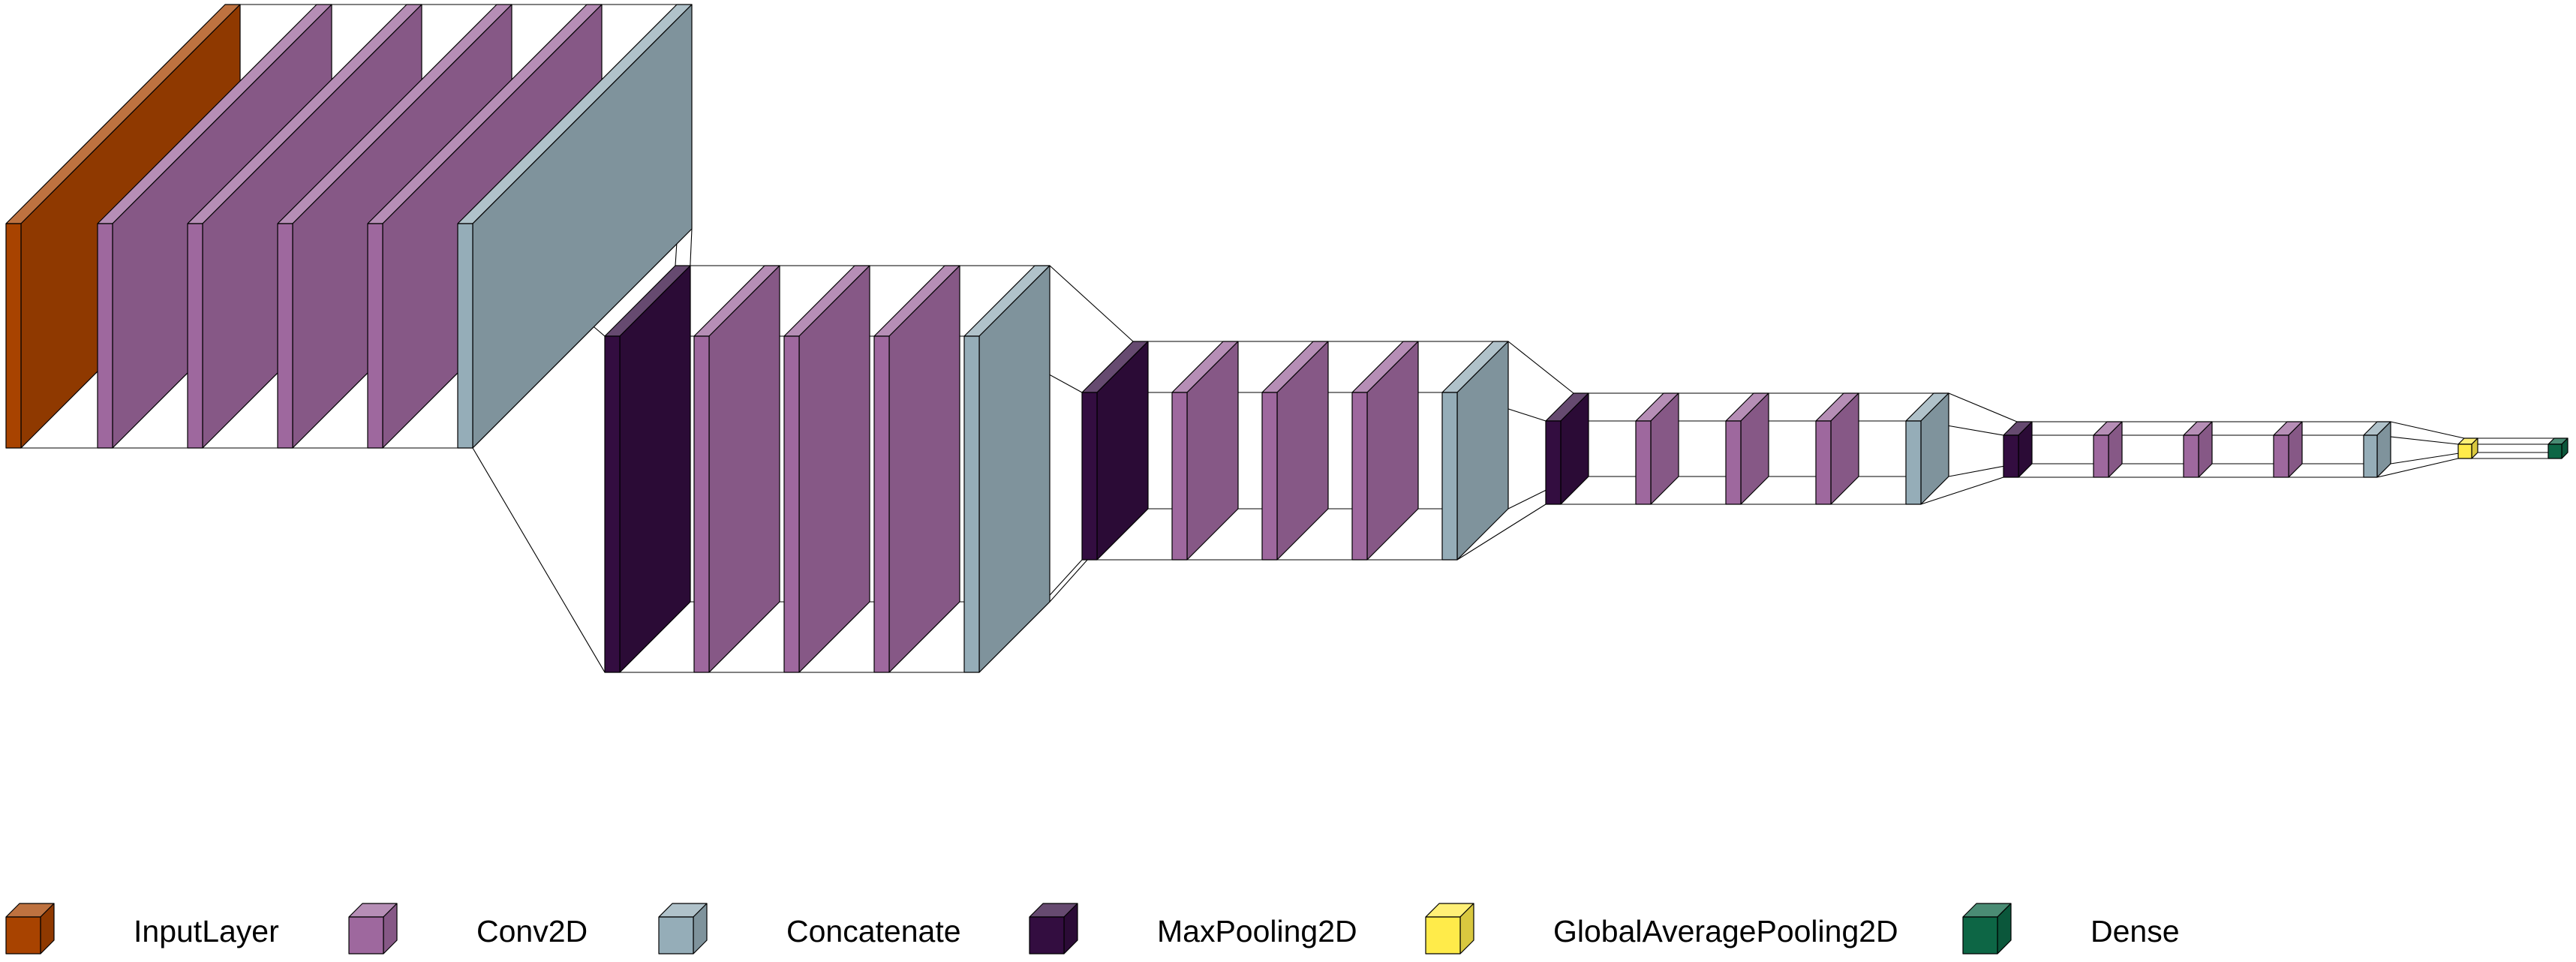 The width and height of the screenshot is (2576, 962). I want to click on conv2d-cube, so click(373, 928).